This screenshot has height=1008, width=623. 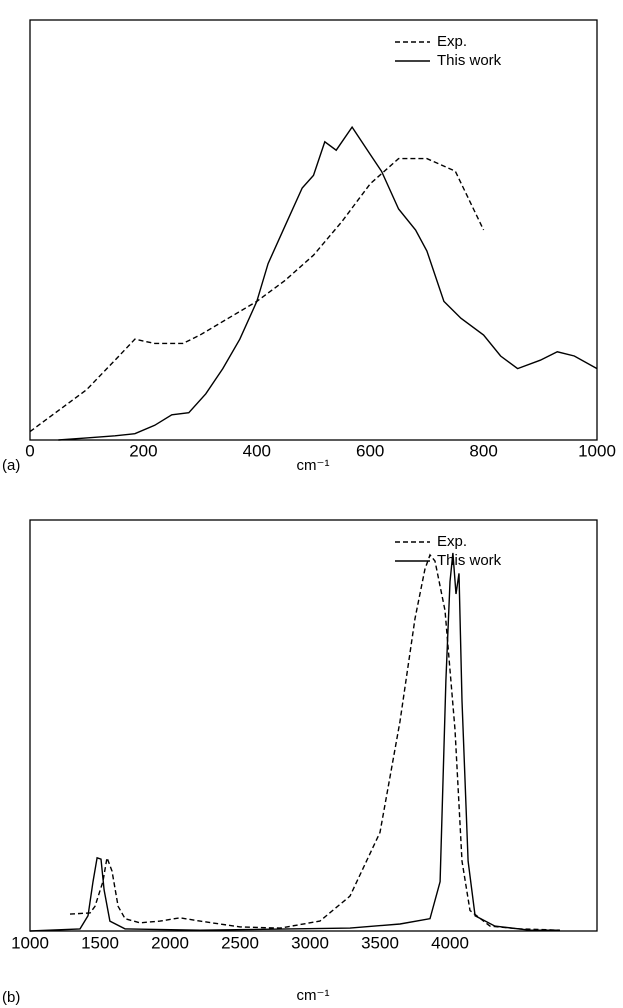 What do you see at coordinates (100, 942) in the screenshot?
I see `x-tick-label: 1500` at bounding box center [100, 942].